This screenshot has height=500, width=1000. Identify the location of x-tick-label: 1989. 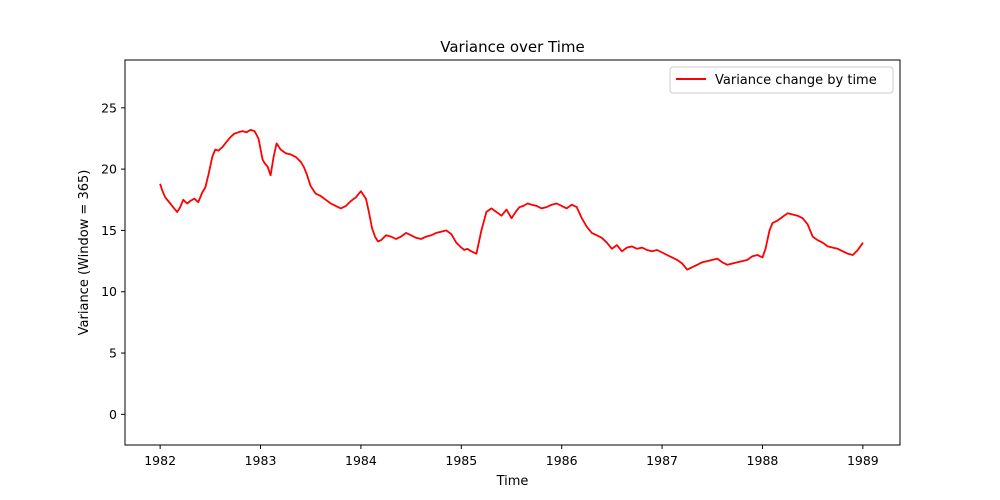
(863, 460).